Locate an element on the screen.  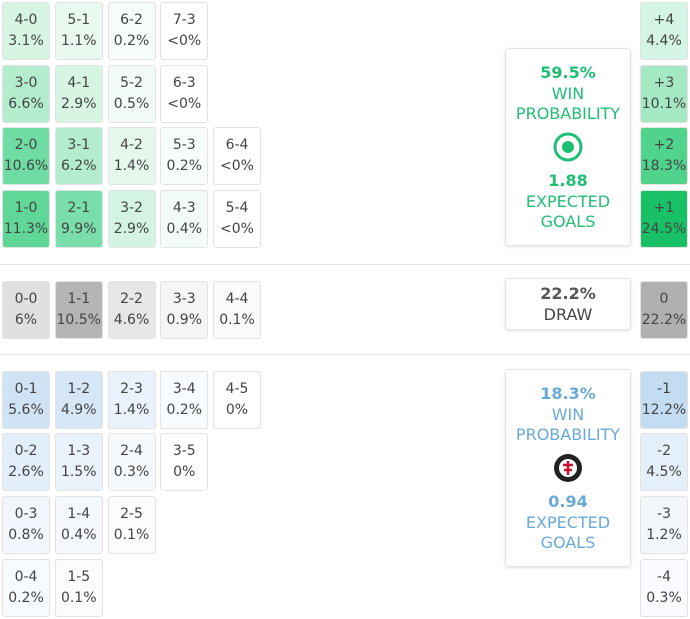
score: 1-3 is located at coordinates (79, 451).